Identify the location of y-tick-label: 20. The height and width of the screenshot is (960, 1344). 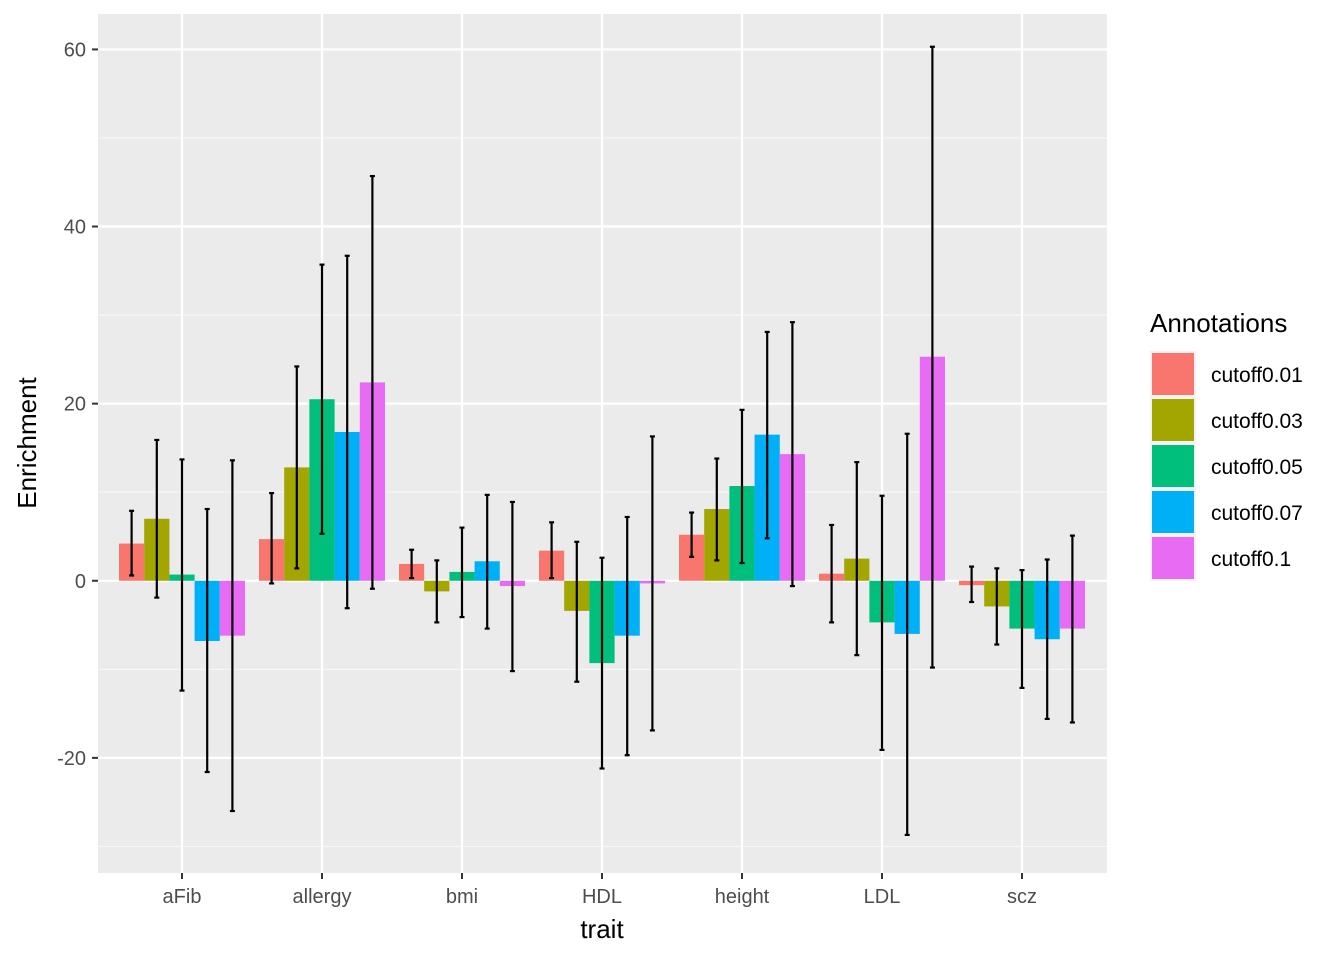
(75, 405).